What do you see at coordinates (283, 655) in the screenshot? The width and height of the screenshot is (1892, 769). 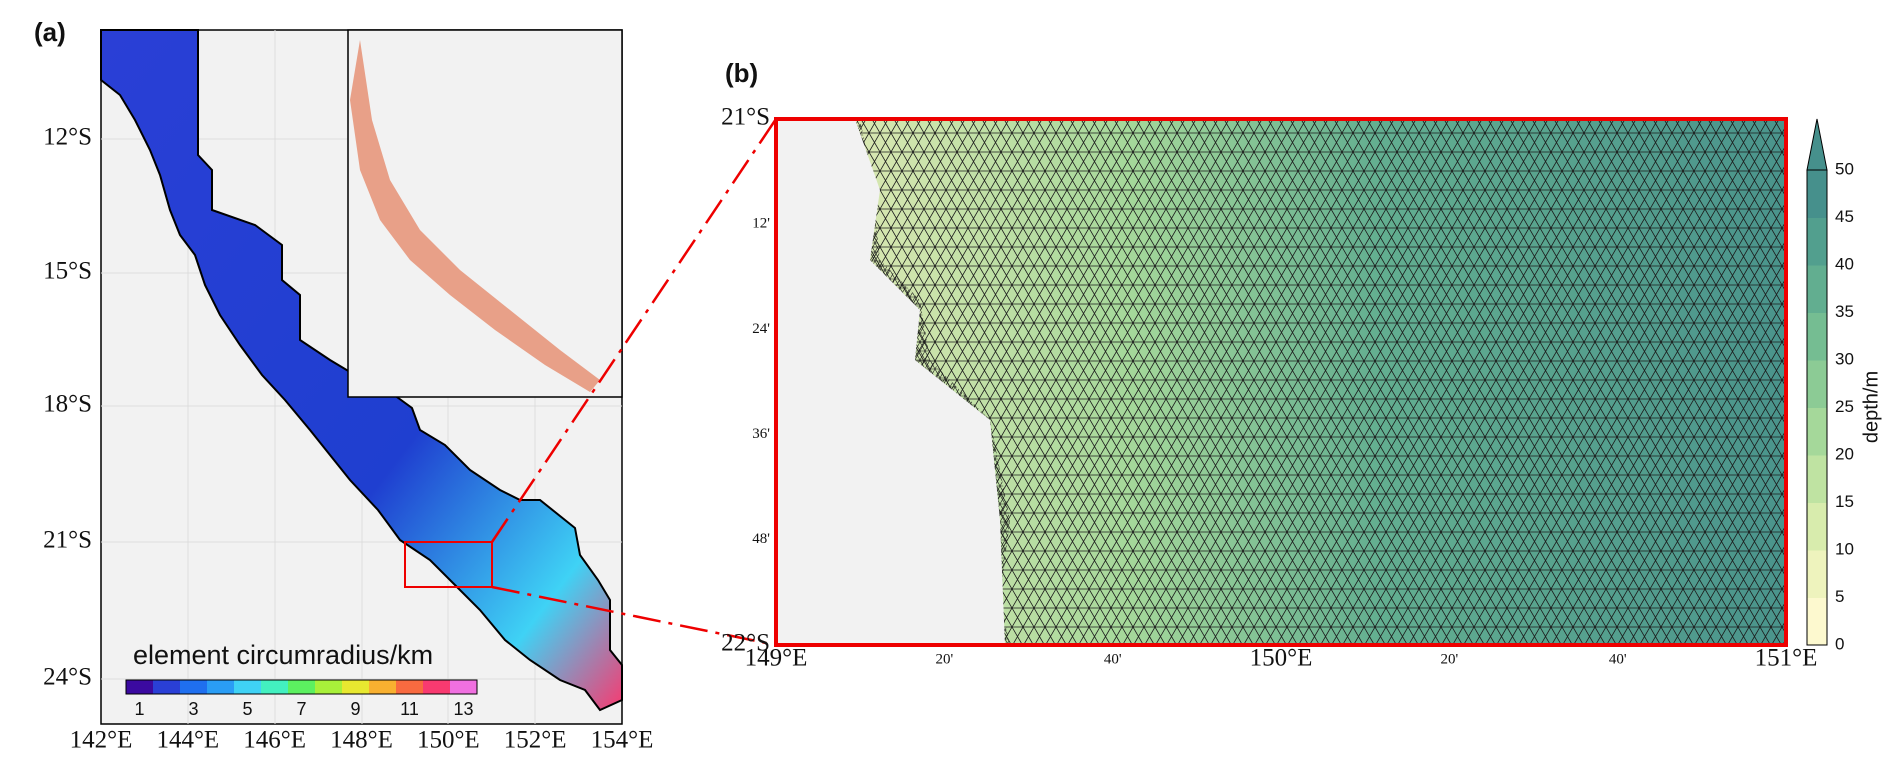 I see `colorbar-title: element circumradius/km` at bounding box center [283, 655].